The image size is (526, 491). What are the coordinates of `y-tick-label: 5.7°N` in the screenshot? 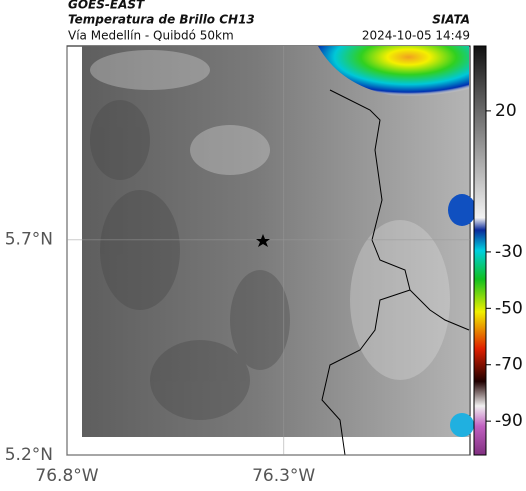 It's located at (29, 240).